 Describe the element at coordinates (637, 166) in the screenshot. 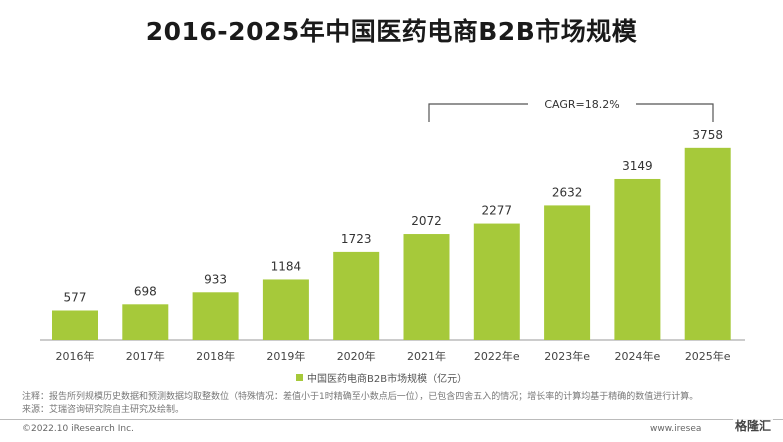

I see `bar-value-label: 3149` at that location.